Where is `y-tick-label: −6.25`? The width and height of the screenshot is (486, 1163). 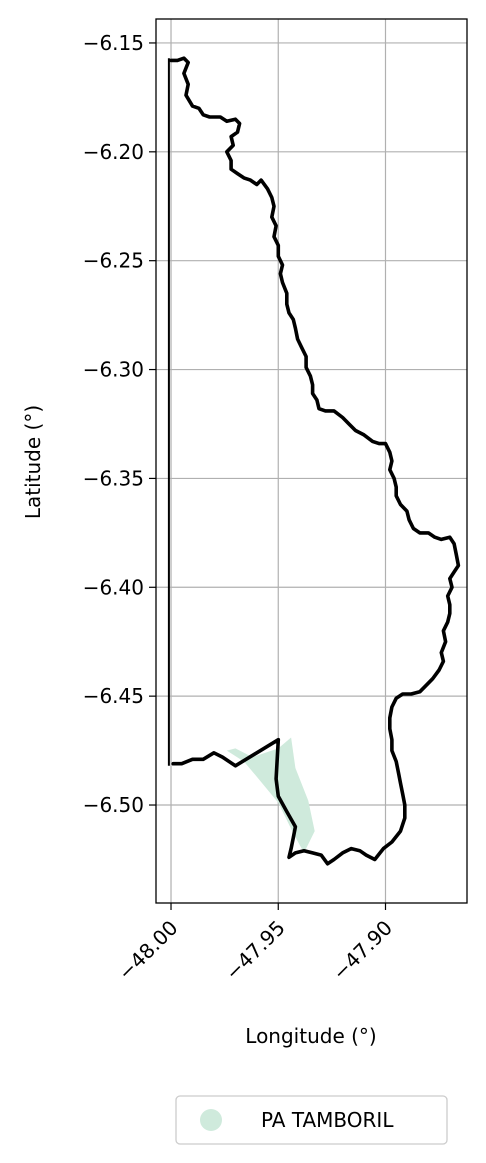 y-tick-label: −6.25 is located at coordinates (113, 261).